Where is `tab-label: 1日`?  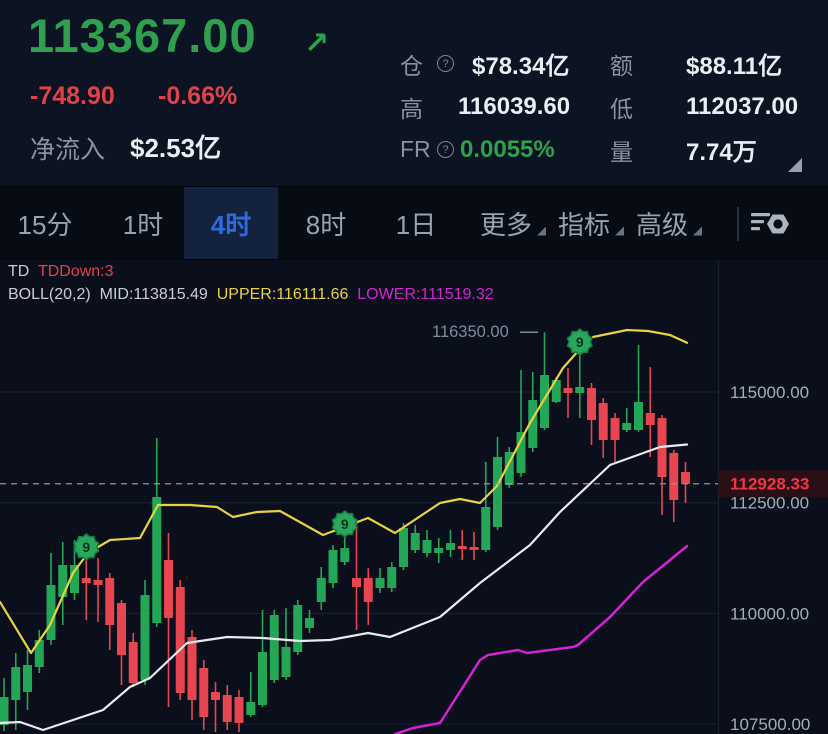 tab-label: 1日 is located at coordinates (416, 224).